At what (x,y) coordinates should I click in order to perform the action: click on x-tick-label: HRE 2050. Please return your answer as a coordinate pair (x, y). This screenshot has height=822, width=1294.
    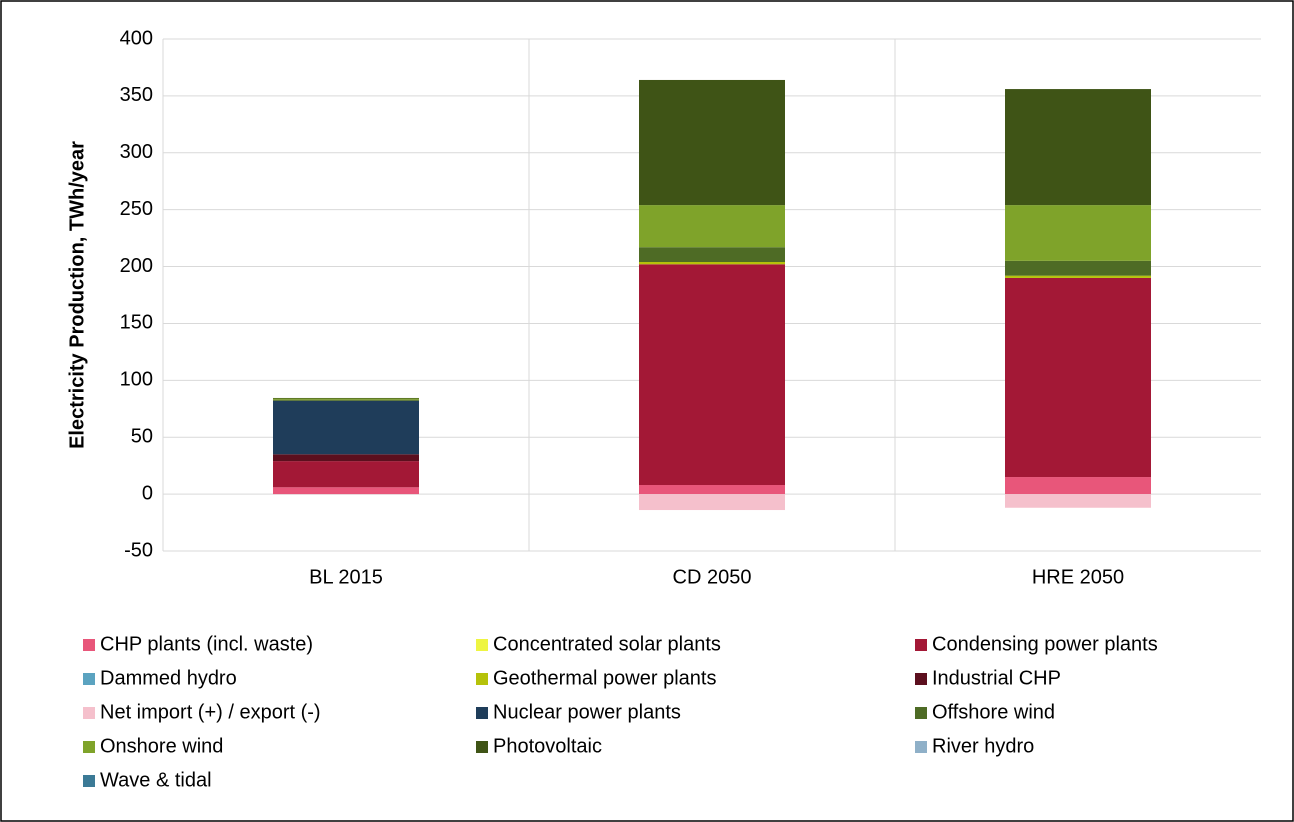
    Looking at the image, I should click on (1078, 577).